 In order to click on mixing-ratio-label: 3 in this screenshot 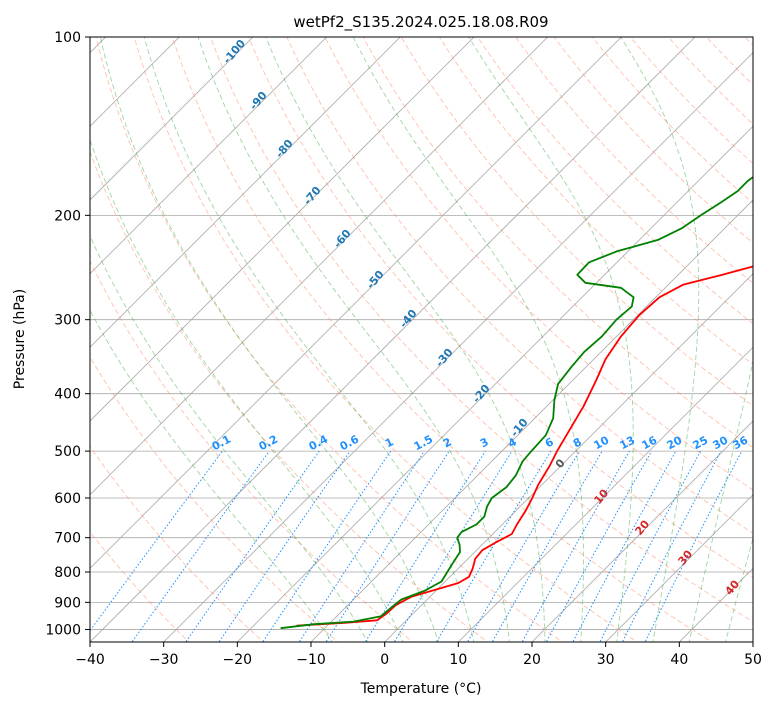, I will do `click(484, 442)`.